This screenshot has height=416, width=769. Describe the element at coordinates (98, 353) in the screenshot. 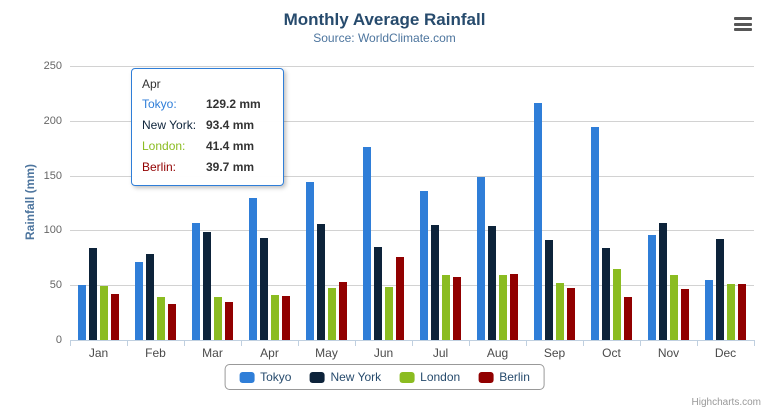

I see `x-axis-category-label: Jan` at that location.